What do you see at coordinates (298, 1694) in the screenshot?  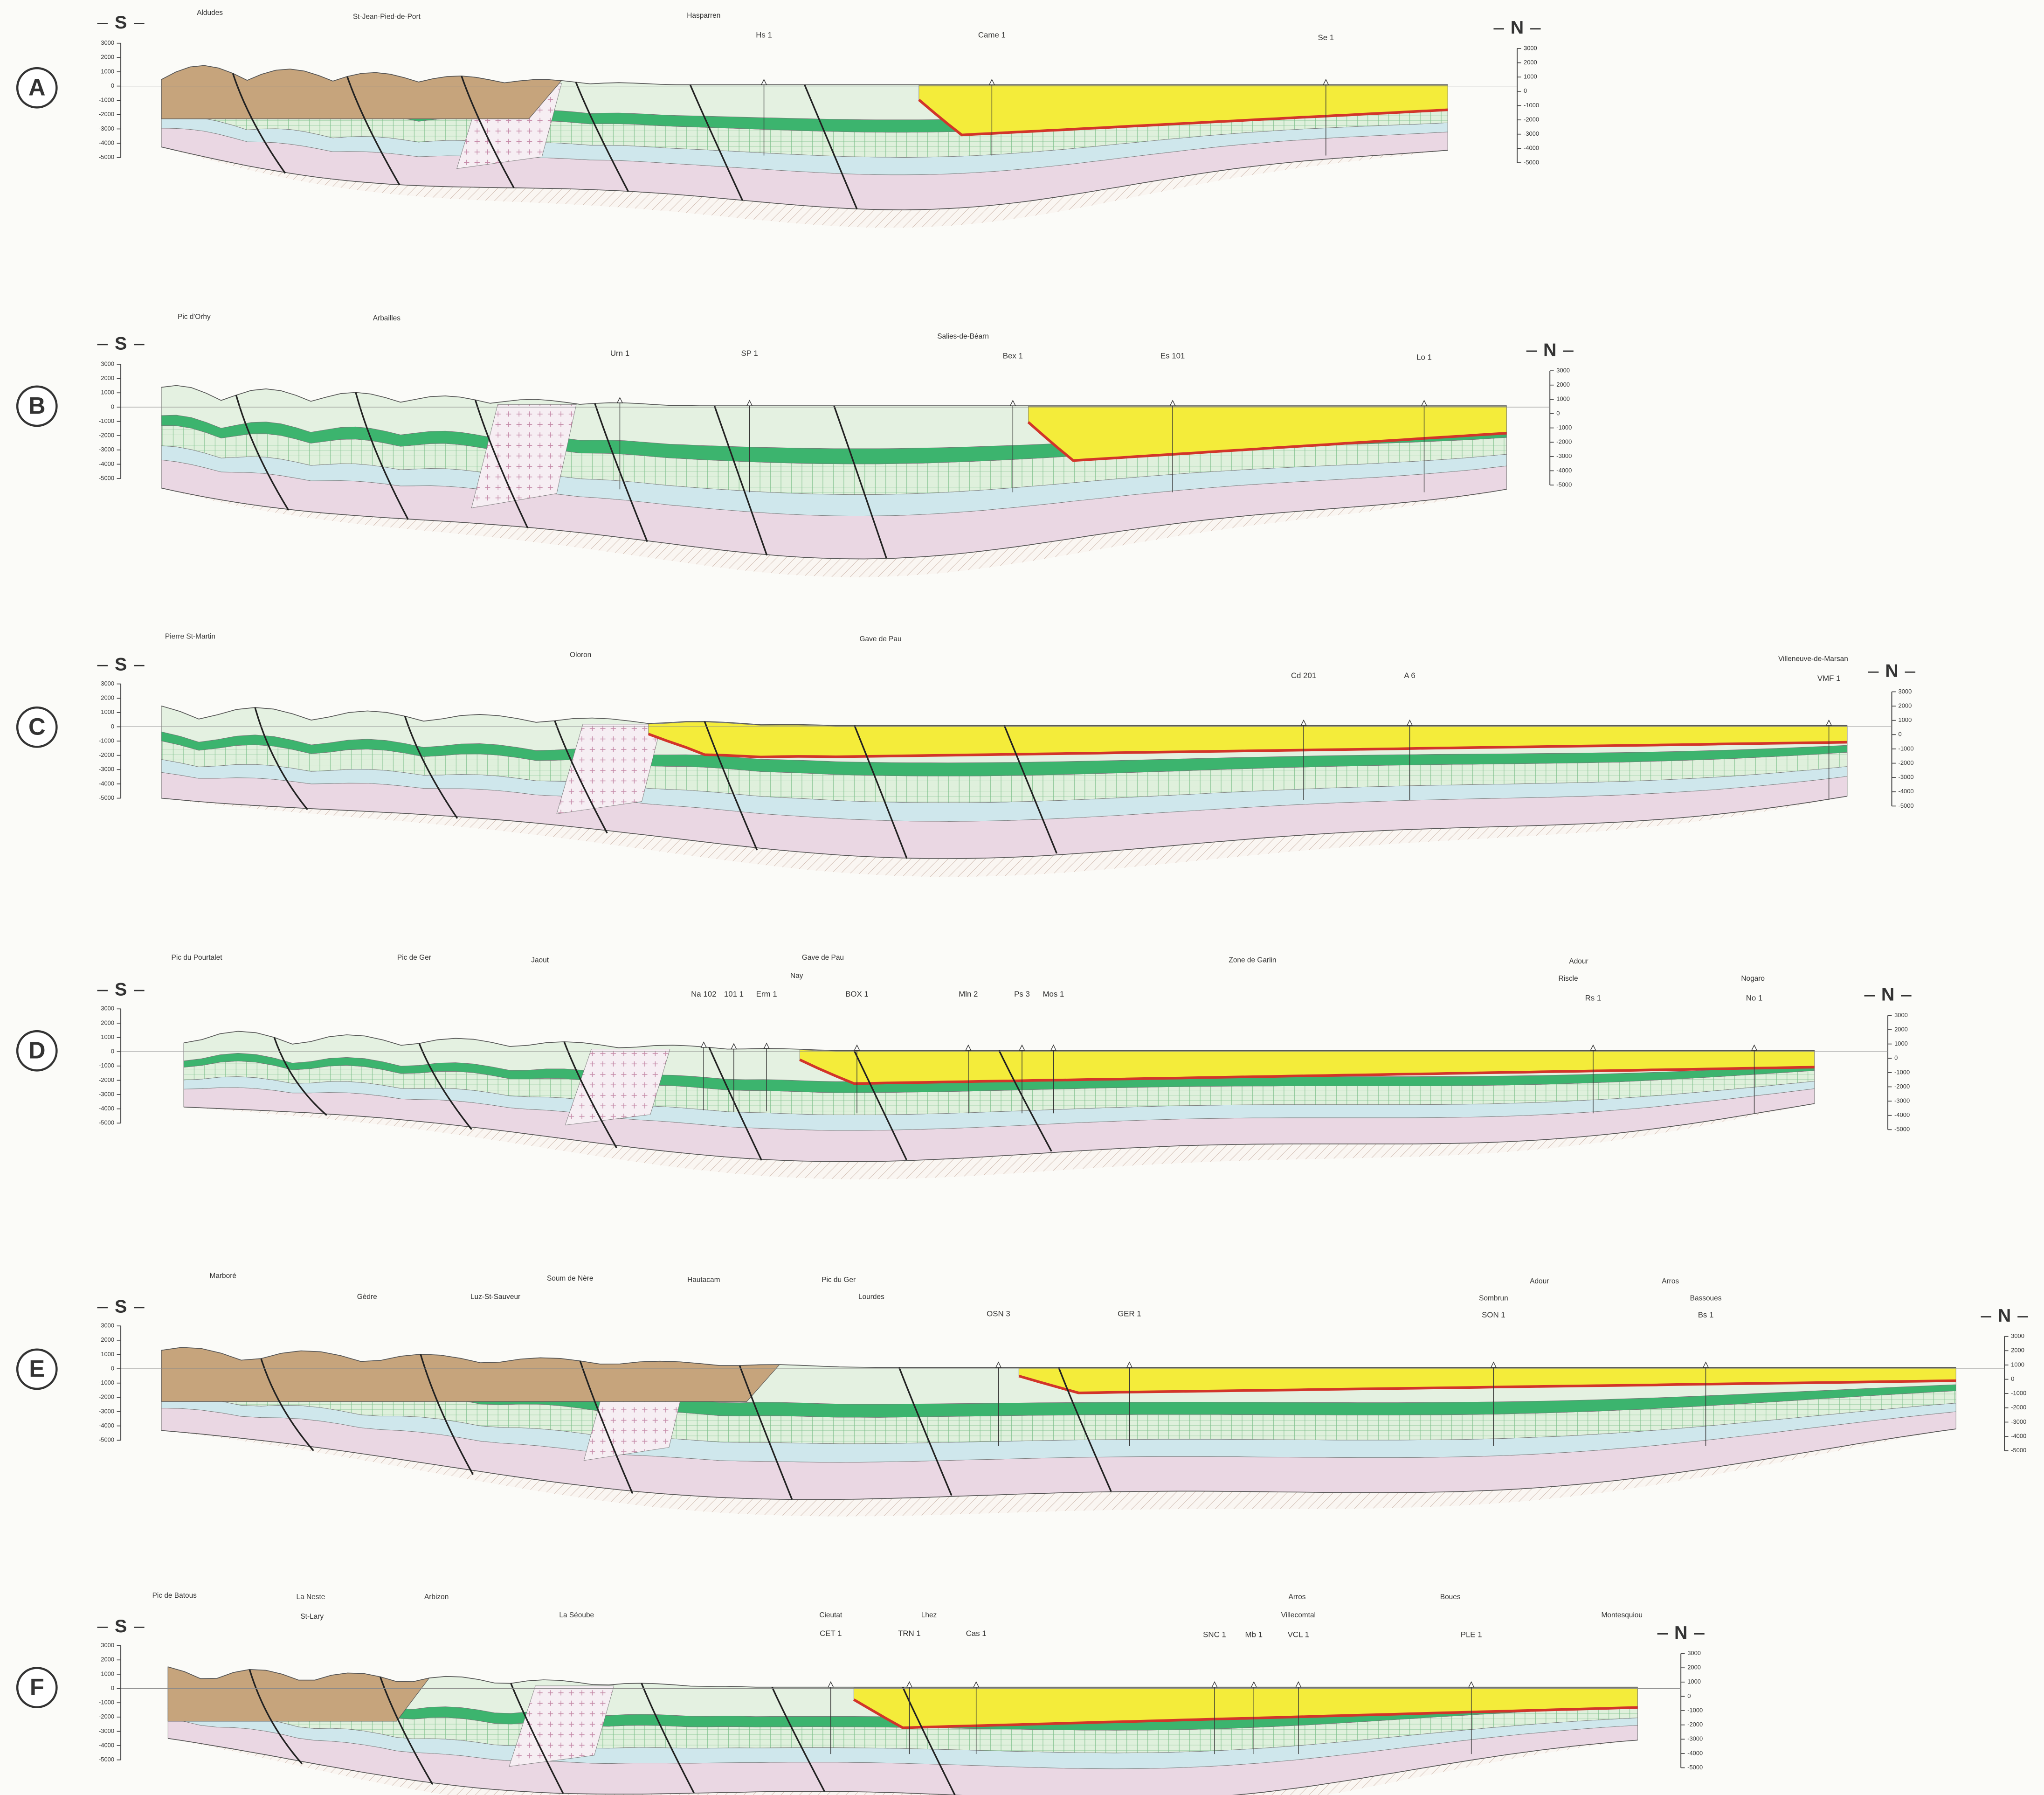 I see `layer-brown` at bounding box center [298, 1694].